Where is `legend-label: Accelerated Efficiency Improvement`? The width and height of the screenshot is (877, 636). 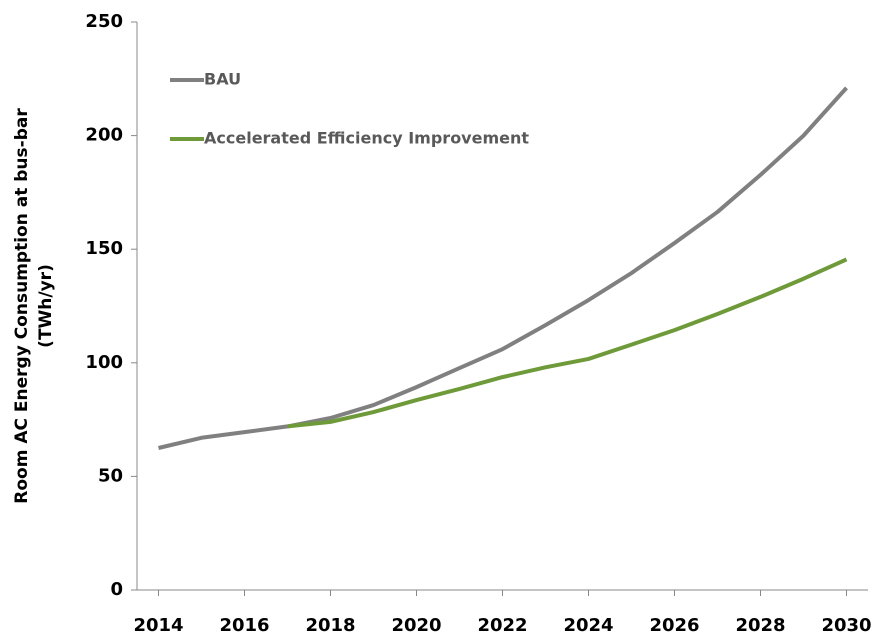
legend-label: Accelerated Efficiency Improvement is located at coordinates (366, 138).